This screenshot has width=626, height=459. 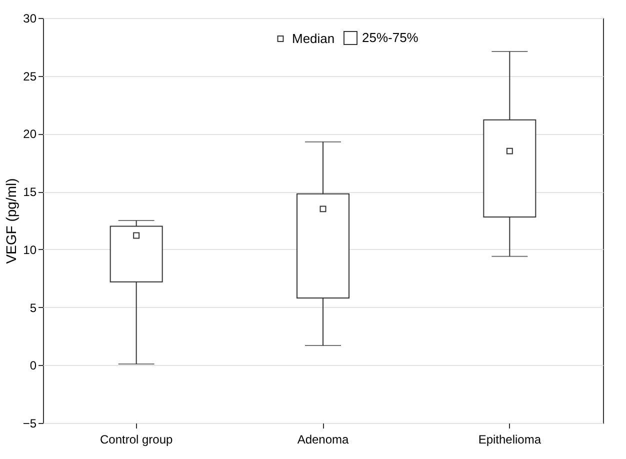 I want to click on y-tick-label: 10, so click(x=30, y=249).